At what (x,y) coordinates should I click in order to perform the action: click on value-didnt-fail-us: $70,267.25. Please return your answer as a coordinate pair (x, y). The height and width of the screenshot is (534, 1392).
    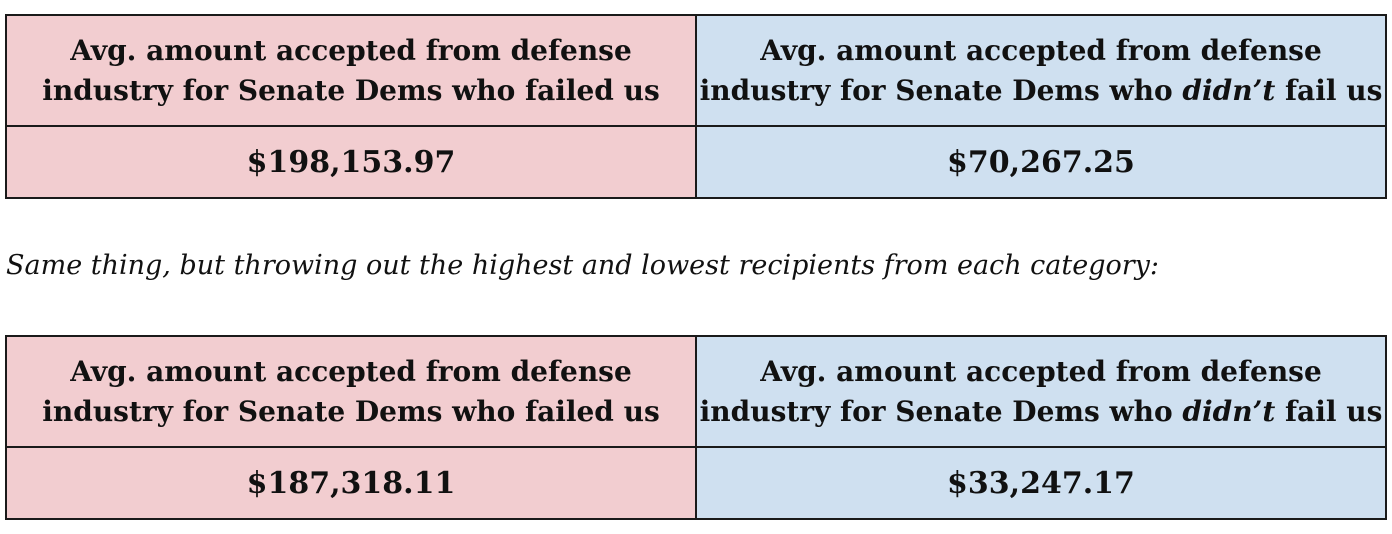
    Looking at the image, I should click on (1041, 162).